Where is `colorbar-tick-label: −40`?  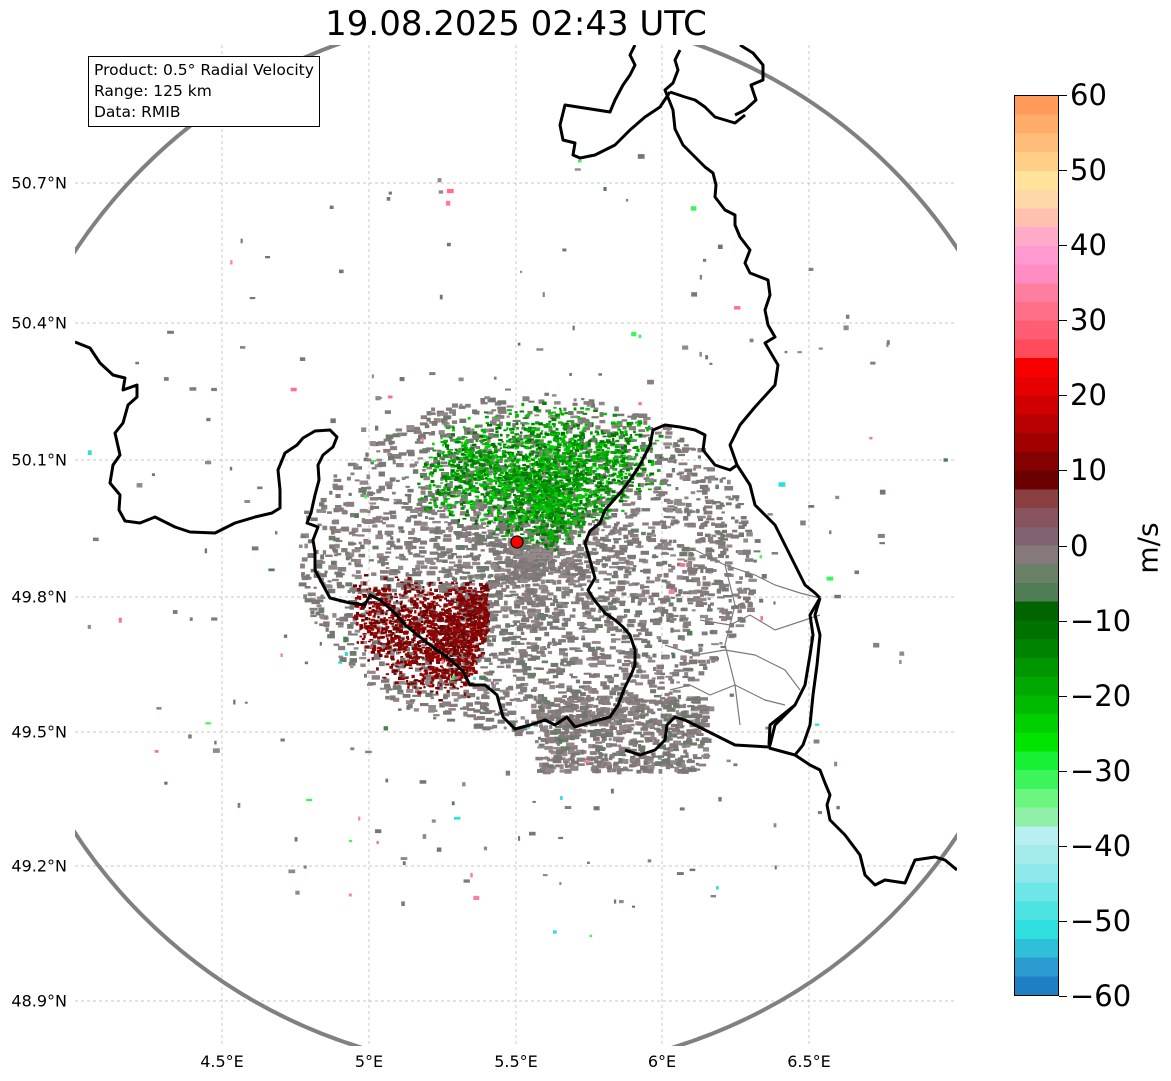 colorbar-tick-label: −40 is located at coordinates (1101, 845).